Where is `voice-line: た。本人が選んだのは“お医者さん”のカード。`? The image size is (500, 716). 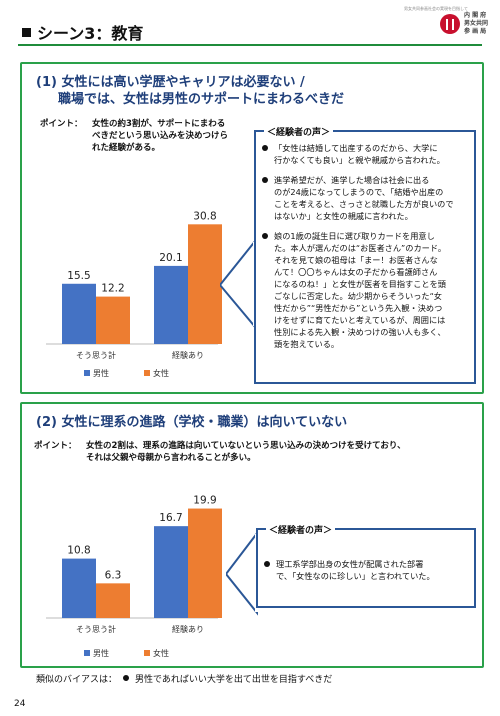
voice-line: た。本人が選んだのは“お医者さん”のカード。 is located at coordinates (360, 248).